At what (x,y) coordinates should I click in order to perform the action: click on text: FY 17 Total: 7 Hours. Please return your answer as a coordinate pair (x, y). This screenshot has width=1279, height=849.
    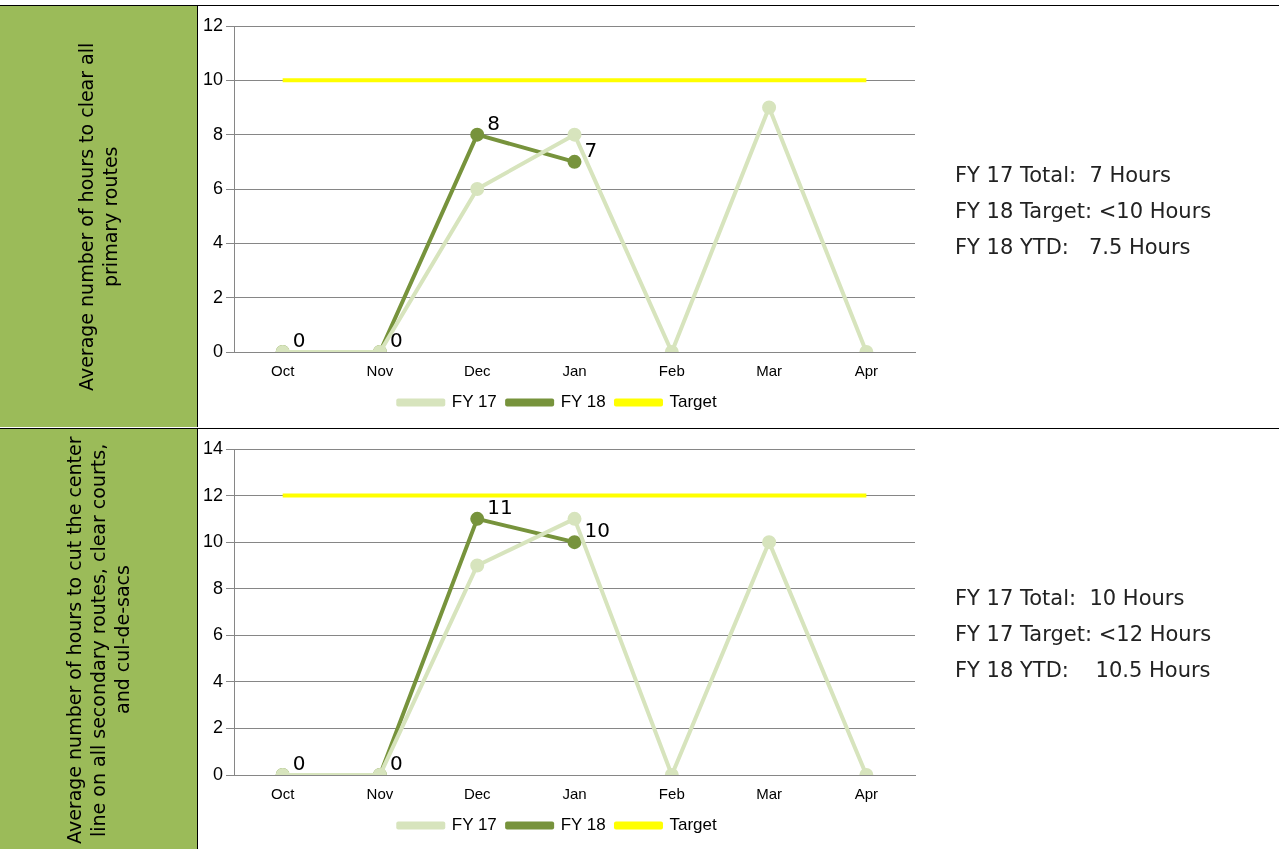
    Looking at the image, I should click on (1063, 175).